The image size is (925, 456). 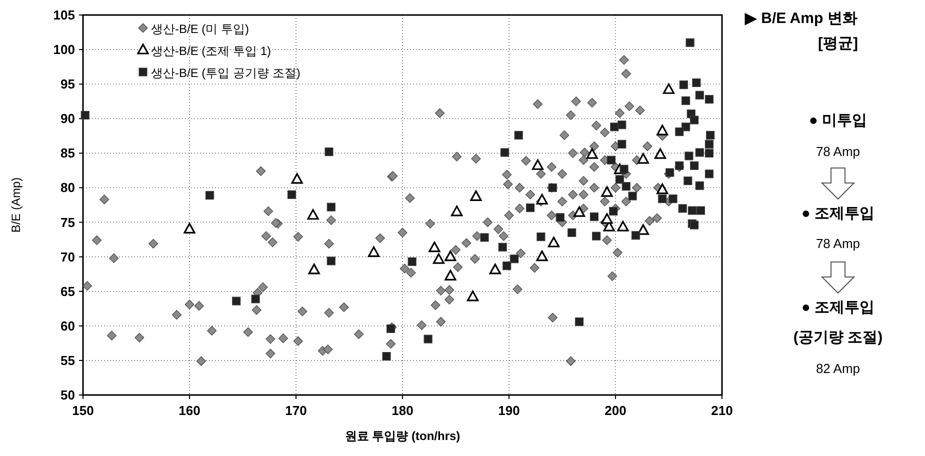 I want to click on text: [평균], so click(x=838, y=43).